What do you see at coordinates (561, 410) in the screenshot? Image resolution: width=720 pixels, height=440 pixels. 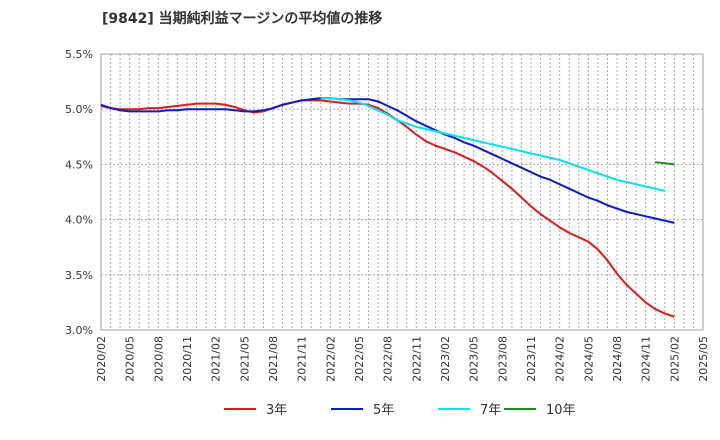 I see `legend-label: 10年` at bounding box center [561, 410].